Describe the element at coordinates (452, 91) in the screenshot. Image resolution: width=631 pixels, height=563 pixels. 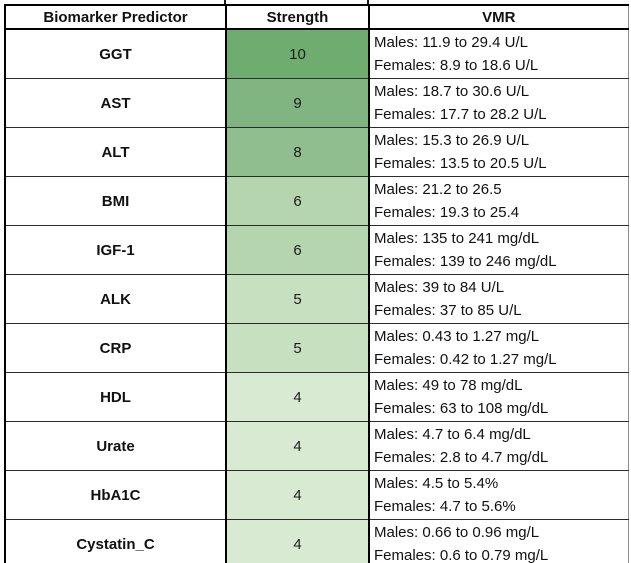
I see `vmr-males-line: Males: 18.7 to 30.6 U/L` at that location.